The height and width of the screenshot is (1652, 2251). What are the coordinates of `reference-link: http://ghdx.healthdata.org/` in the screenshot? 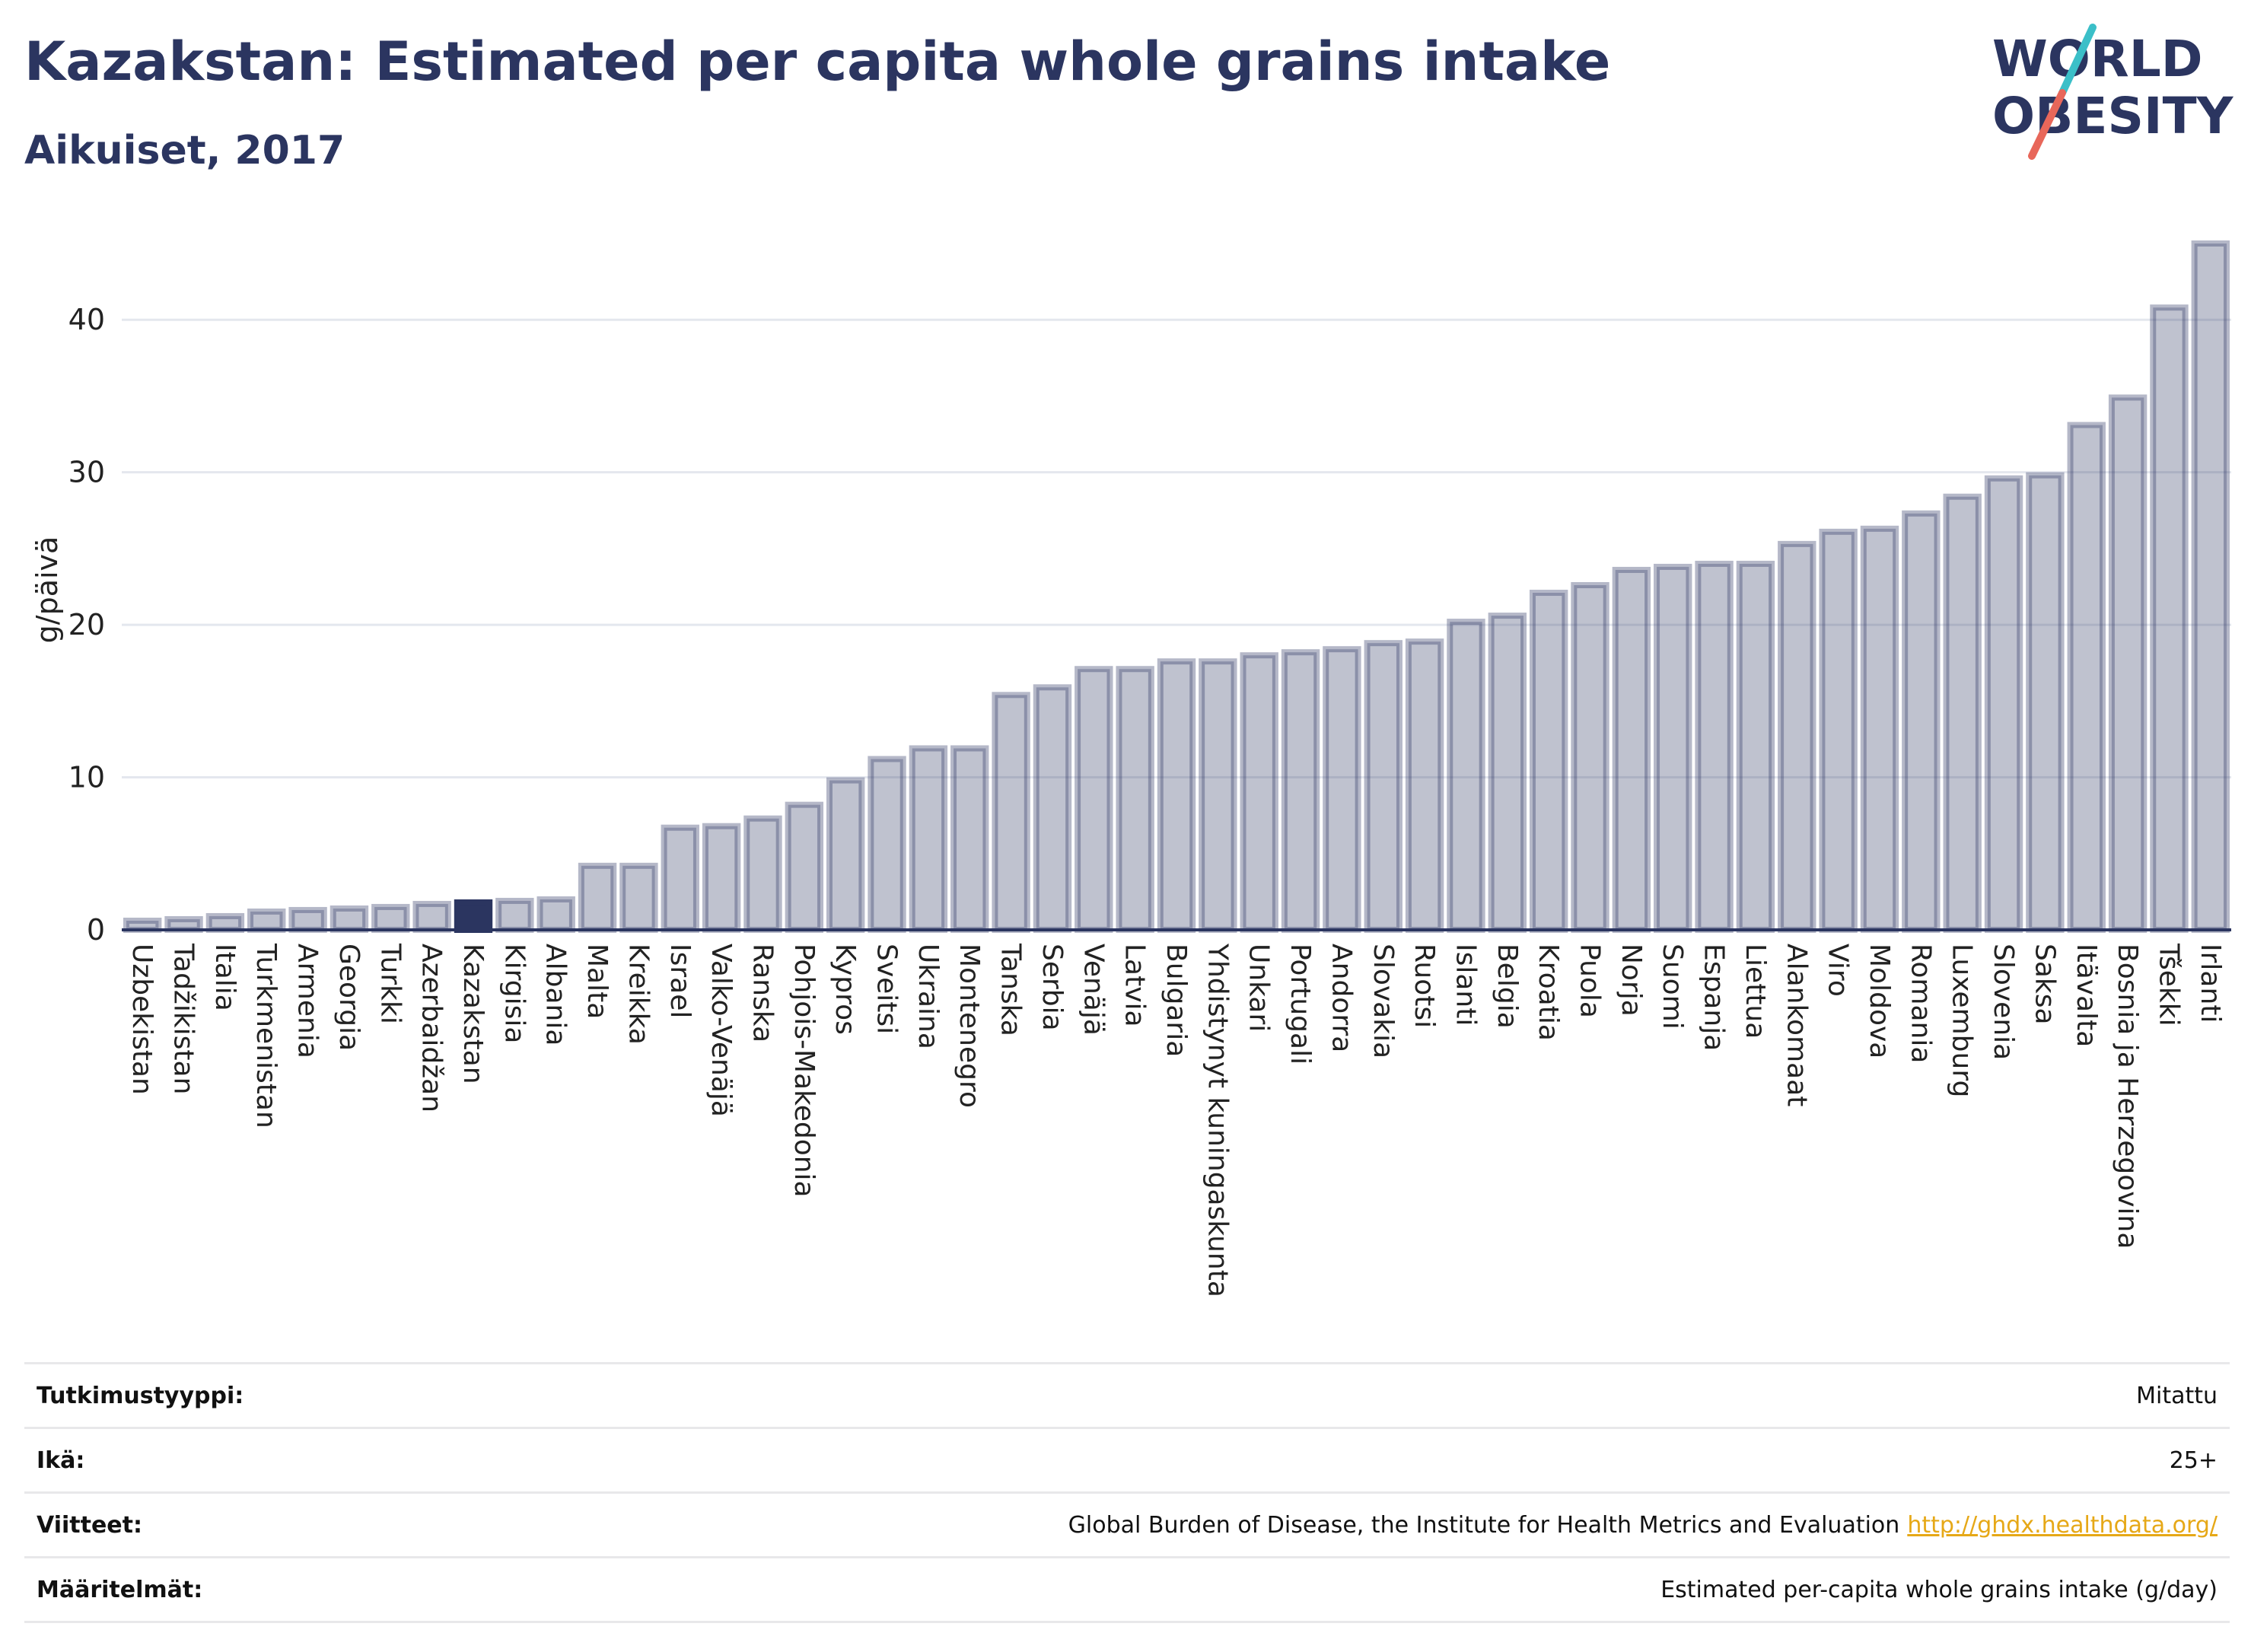 It's located at (2062, 1525).